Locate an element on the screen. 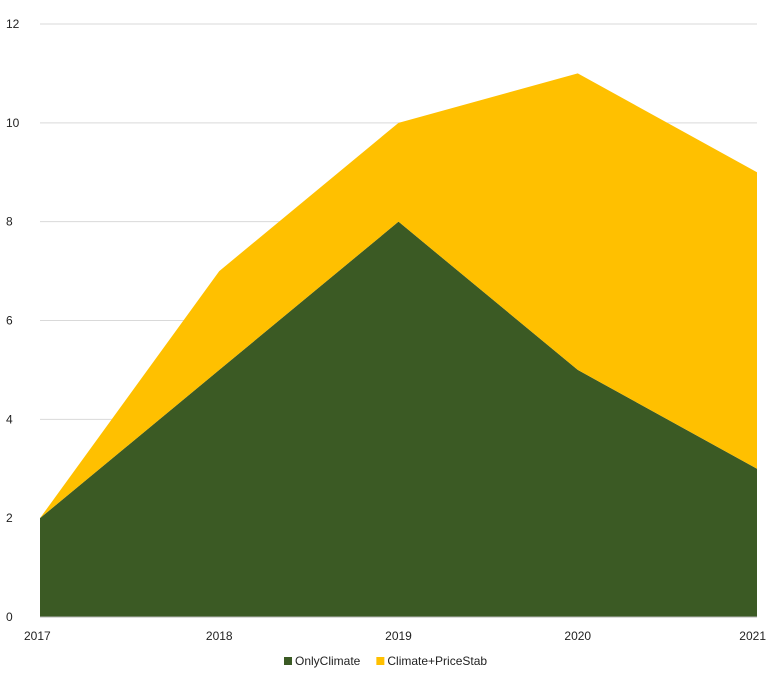 Image resolution: width=771 pixels, height=673 pixels. y-tick-label: 4 is located at coordinates (9, 419).